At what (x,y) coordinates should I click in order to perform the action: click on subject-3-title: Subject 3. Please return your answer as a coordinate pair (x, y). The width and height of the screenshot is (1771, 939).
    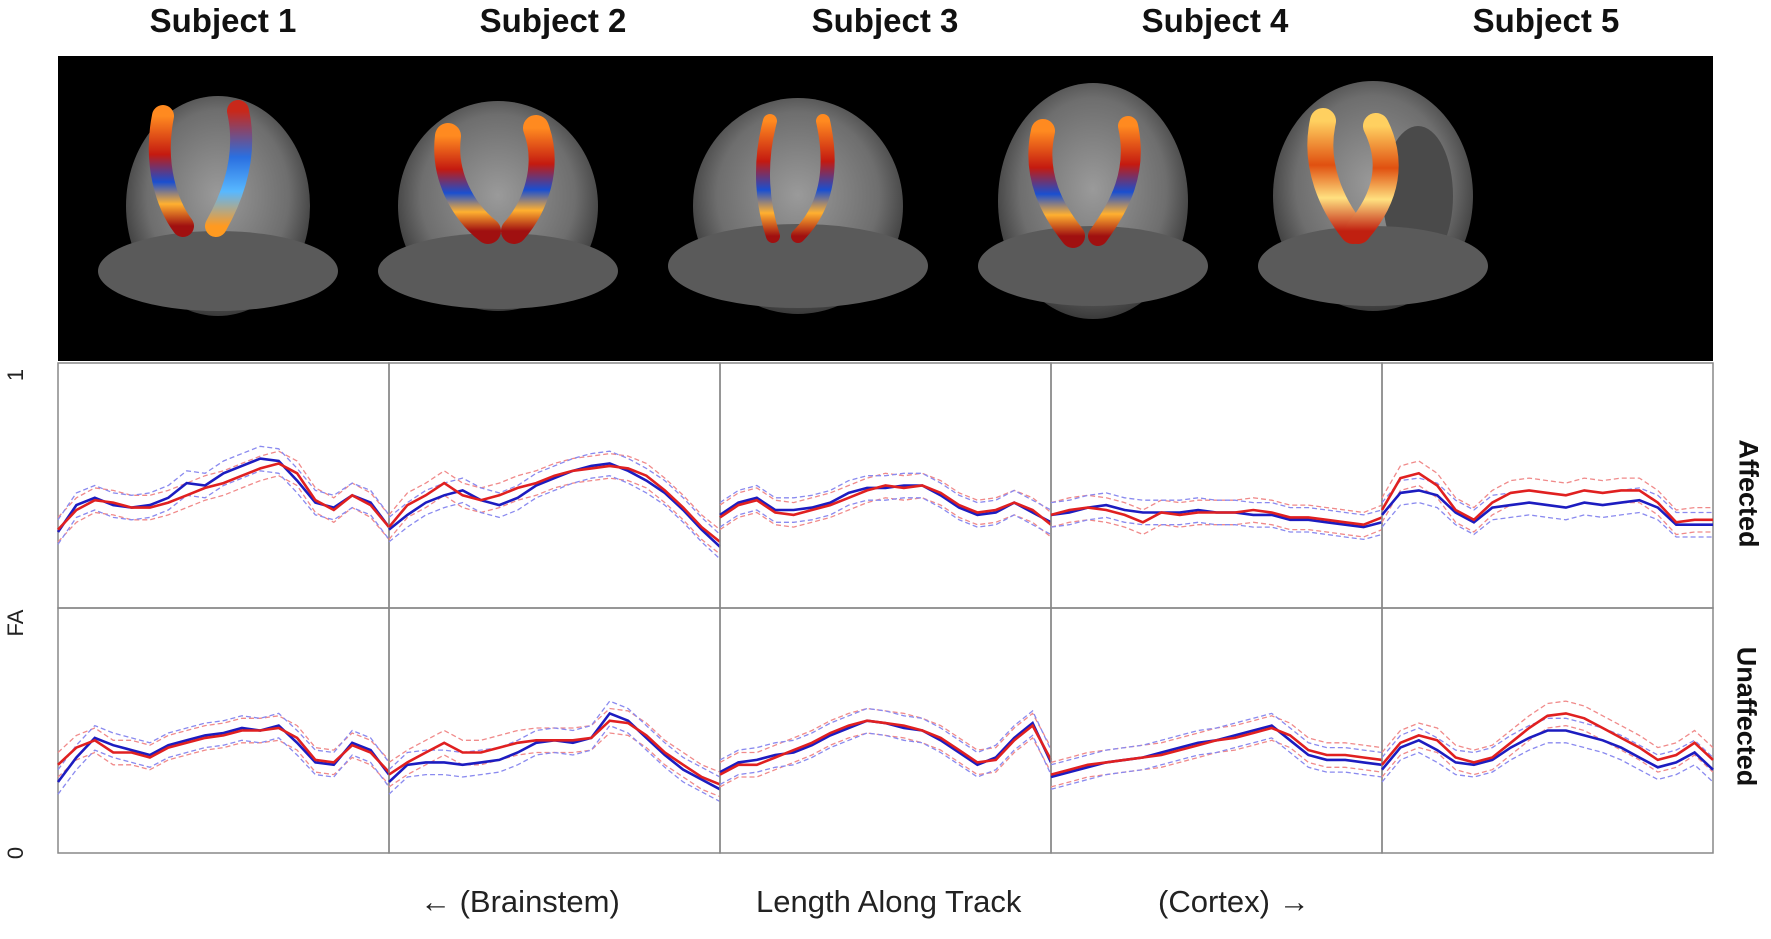
    Looking at the image, I should click on (885, 20).